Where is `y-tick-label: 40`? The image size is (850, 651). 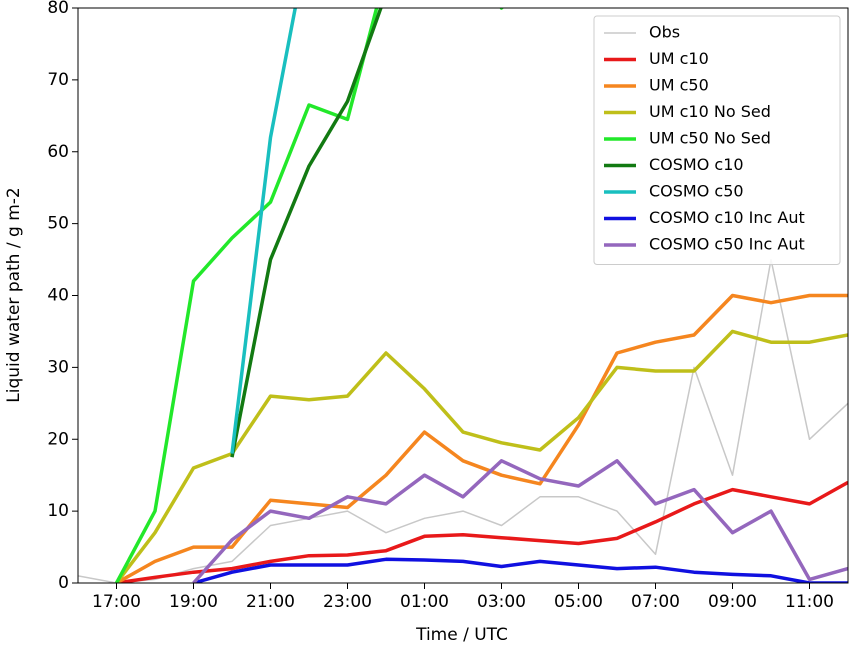 y-tick-label: 40 is located at coordinates (58, 296).